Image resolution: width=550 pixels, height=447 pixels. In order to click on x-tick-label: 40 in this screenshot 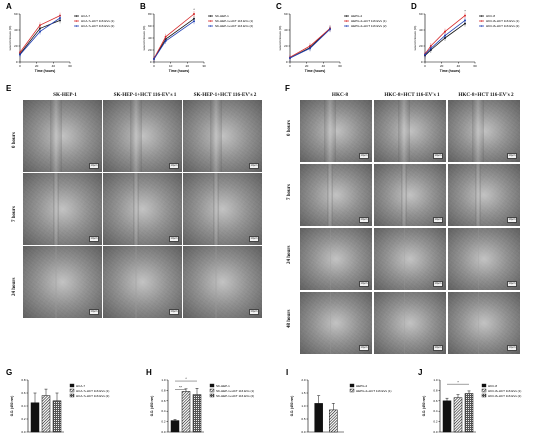, I will do `click(324, 66)`.